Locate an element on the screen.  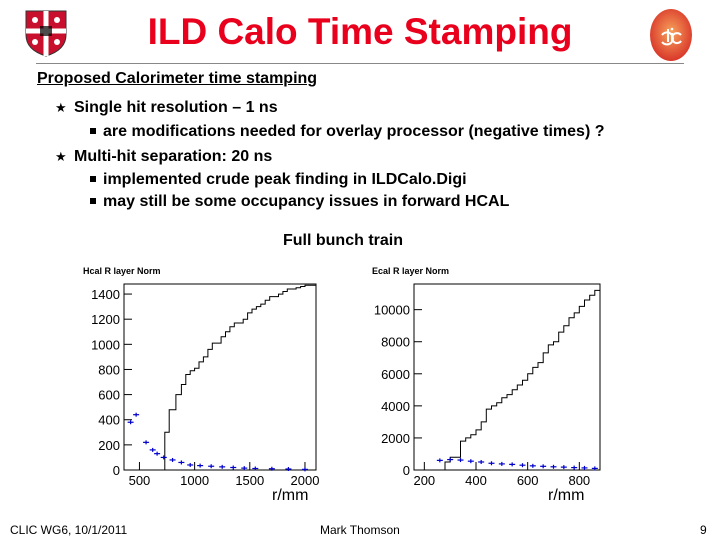
university-crest-icon is located at coordinates (46, 33).